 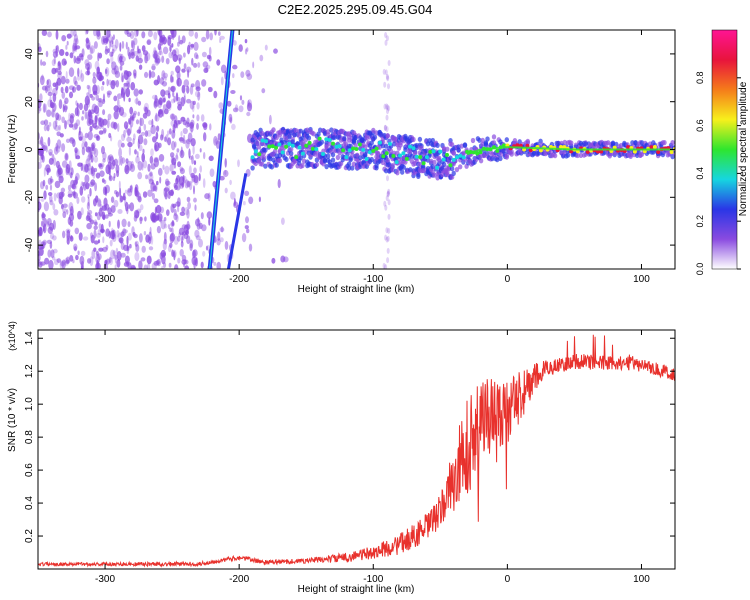 I want to click on x-tick-label: -200, so click(x=239, y=279).